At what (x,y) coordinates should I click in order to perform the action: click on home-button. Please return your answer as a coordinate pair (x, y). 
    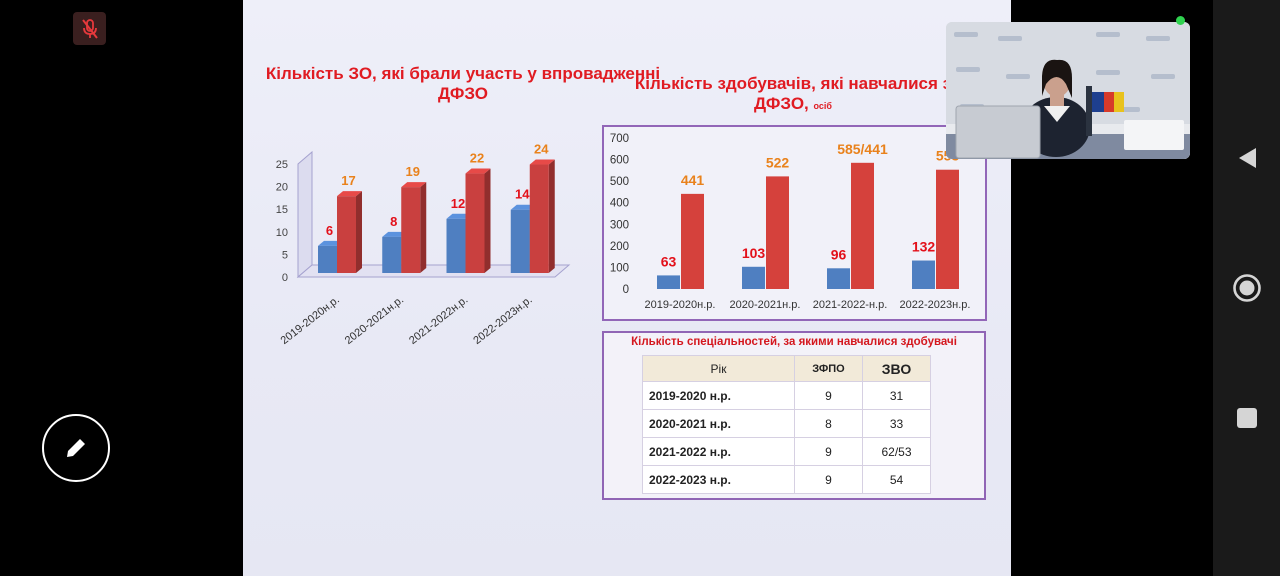
    Looking at the image, I should click on (1246, 288).